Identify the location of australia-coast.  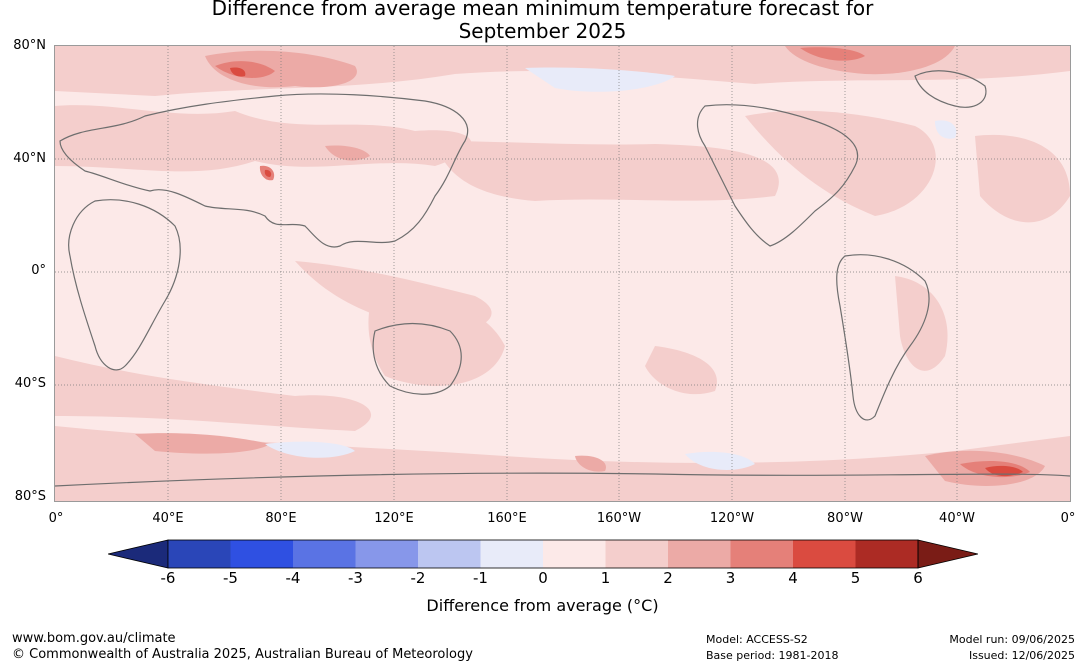
(417, 358).